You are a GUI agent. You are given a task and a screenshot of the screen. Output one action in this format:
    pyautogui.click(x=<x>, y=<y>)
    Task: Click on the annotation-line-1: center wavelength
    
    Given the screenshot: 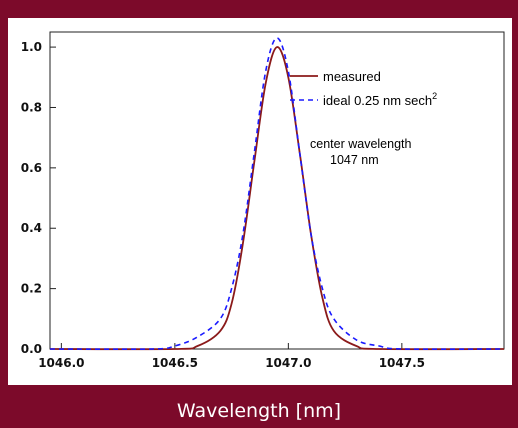 What is the action you would take?
    pyautogui.click(x=361, y=144)
    